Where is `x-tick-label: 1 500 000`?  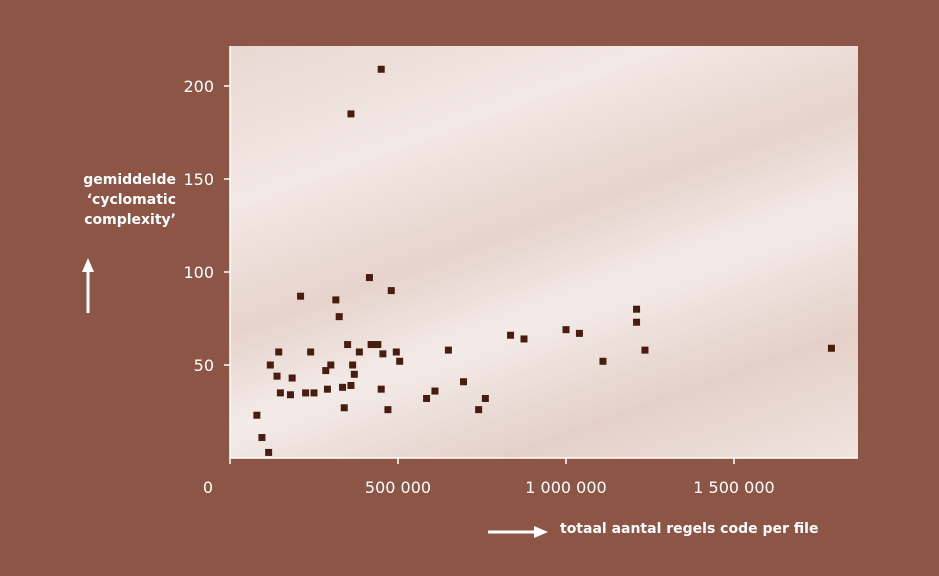
x-tick-label: 1 500 000 is located at coordinates (733, 487).